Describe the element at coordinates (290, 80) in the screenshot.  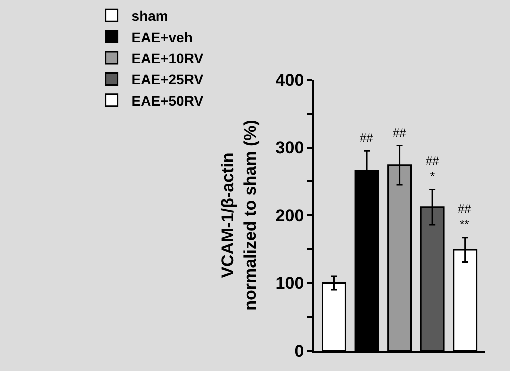
I see `y-tick-label: 400` at that location.